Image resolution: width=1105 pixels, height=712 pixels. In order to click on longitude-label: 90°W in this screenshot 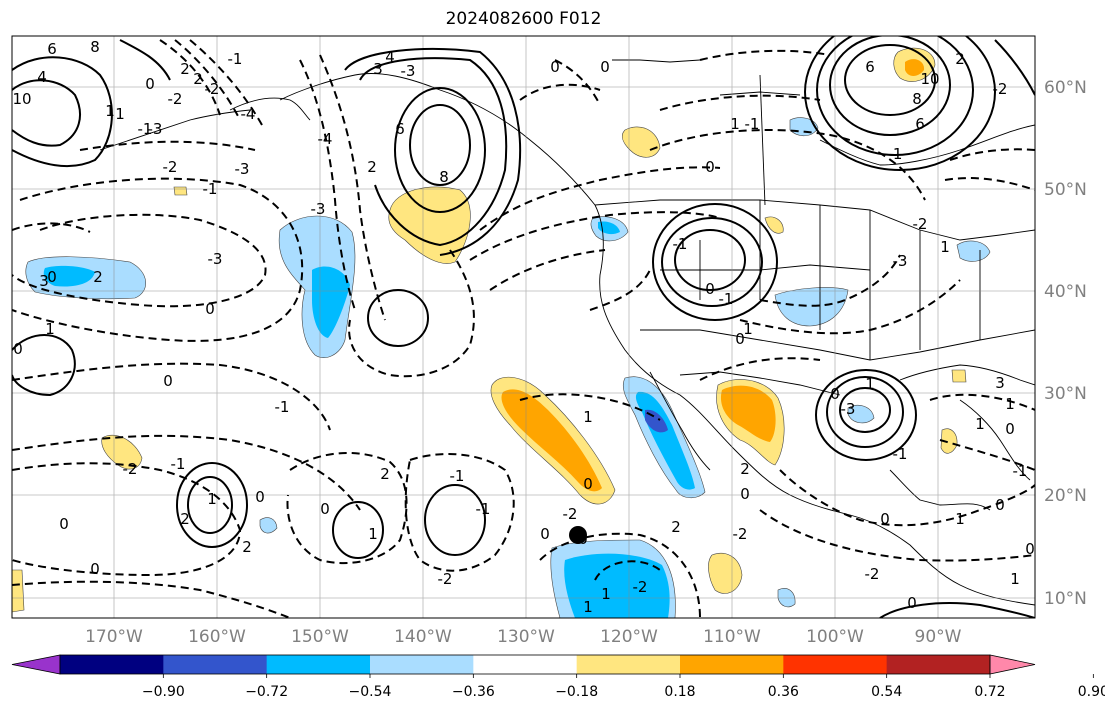, I will do `click(938, 637)`.